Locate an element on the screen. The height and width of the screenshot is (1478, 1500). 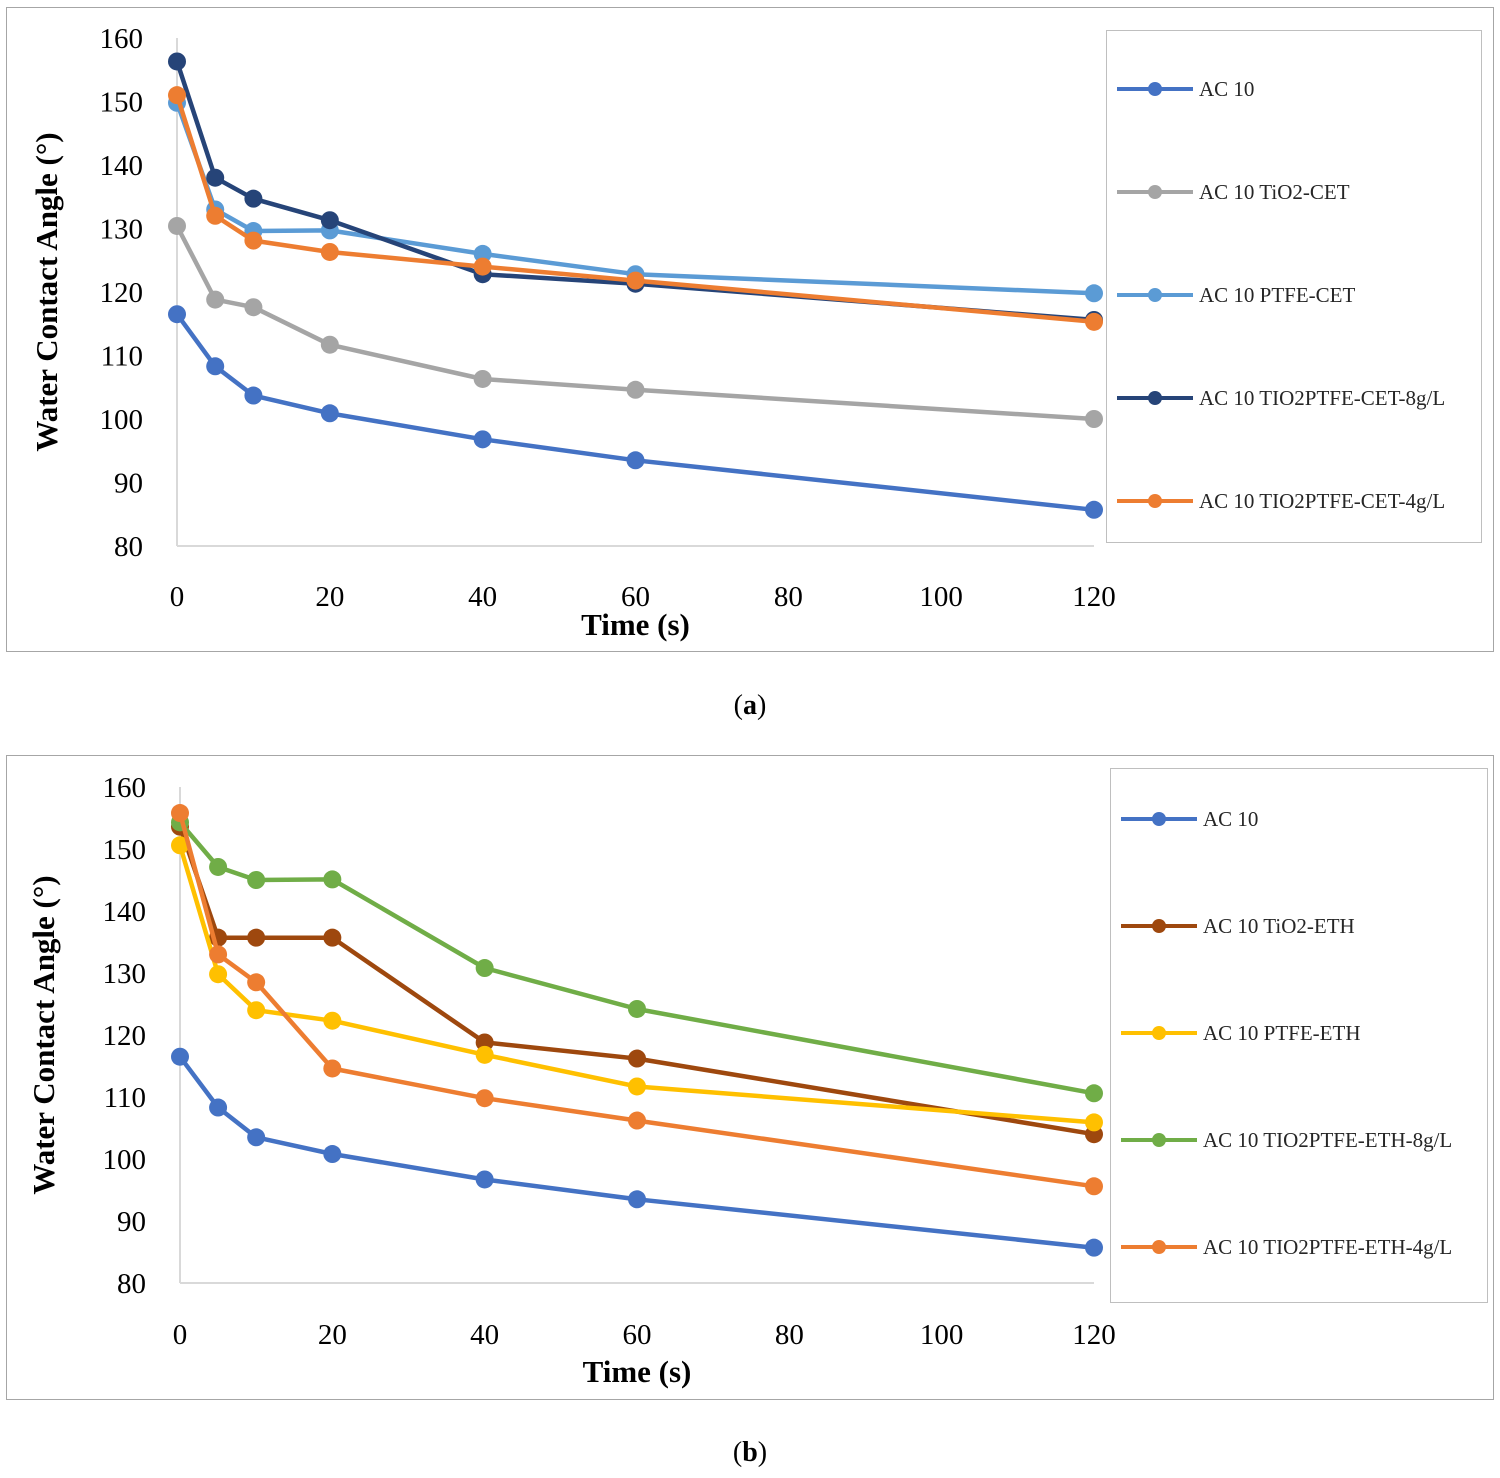
legend-entry: AC 10 TiO2-ETH is located at coordinates (1238, 926).